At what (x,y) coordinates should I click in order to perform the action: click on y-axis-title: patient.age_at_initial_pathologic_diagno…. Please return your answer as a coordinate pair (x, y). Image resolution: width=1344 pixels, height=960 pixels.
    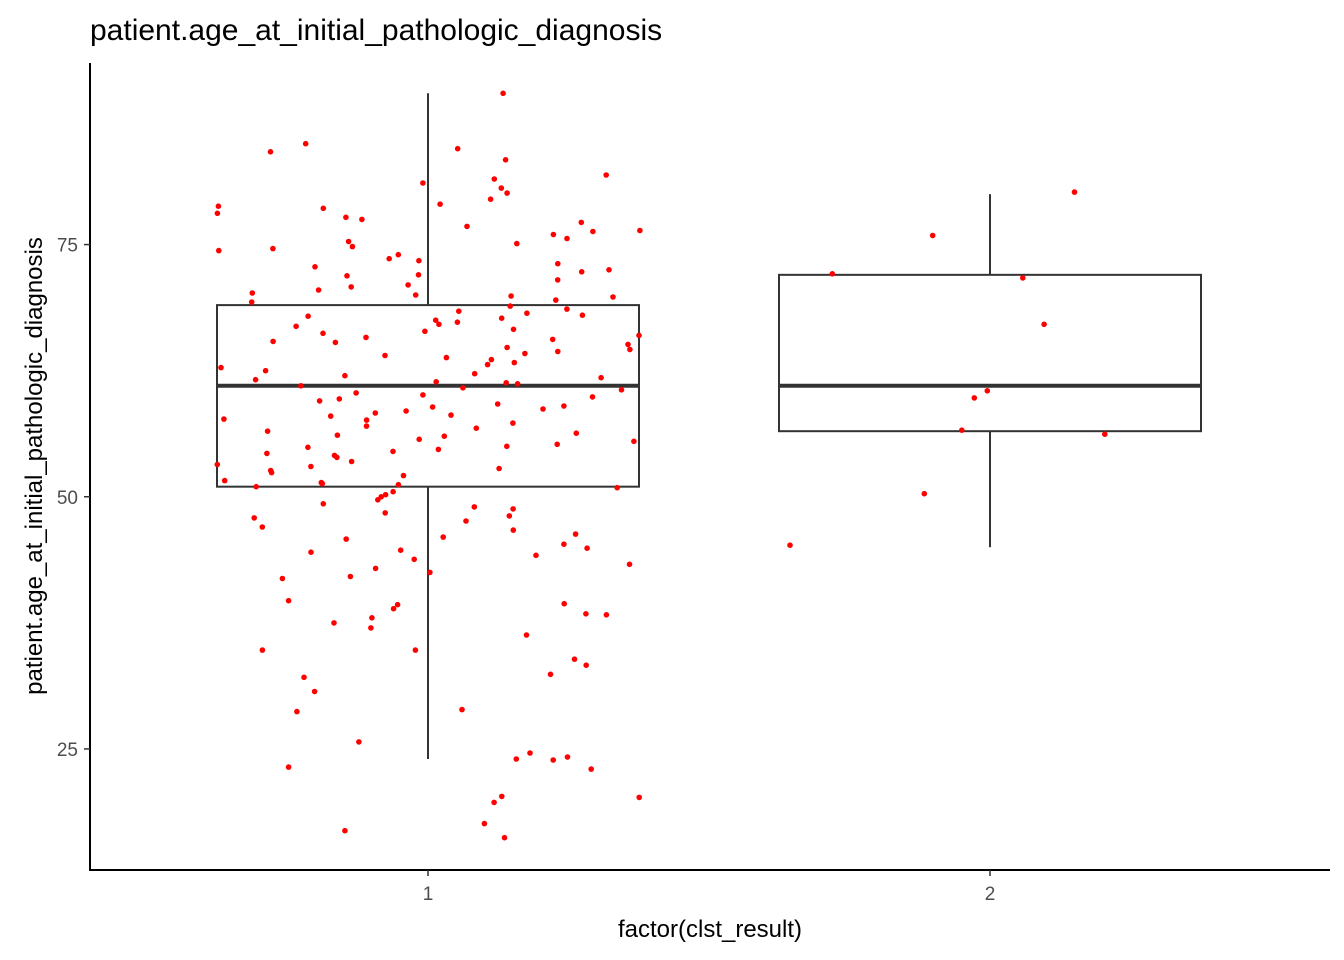
    Looking at the image, I should click on (34, 466).